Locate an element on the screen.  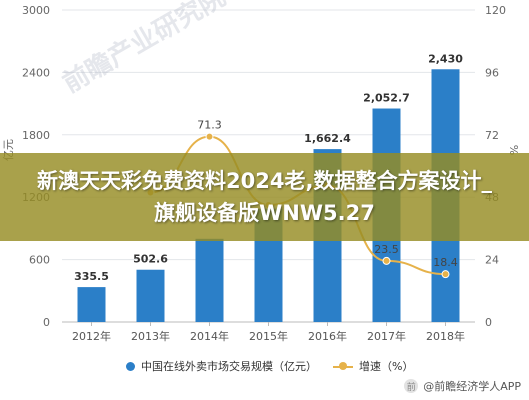
overlay-banner-text: 新澳天天彩免费资料2024老,数据整合方案设计_旗舰设备版WNW5.27 is located at coordinates (264, 197).